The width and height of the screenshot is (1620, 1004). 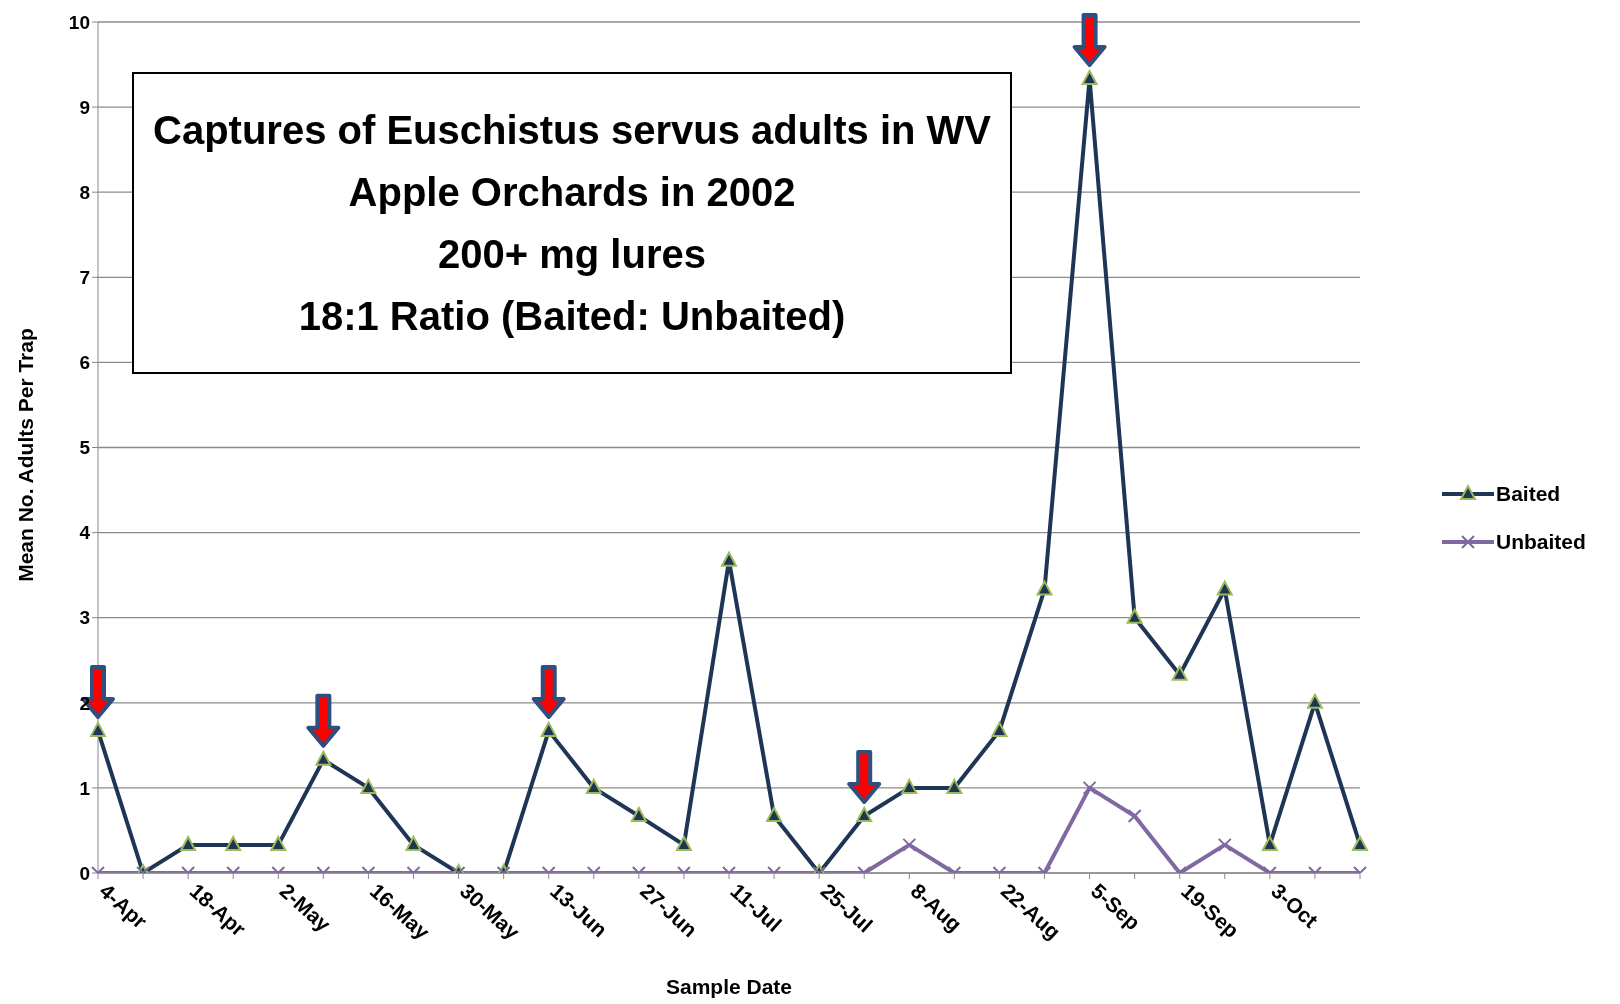 What do you see at coordinates (729, 986) in the screenshot?
I see `x-axis-title: Sample Date` at bounding box center [729, 986].